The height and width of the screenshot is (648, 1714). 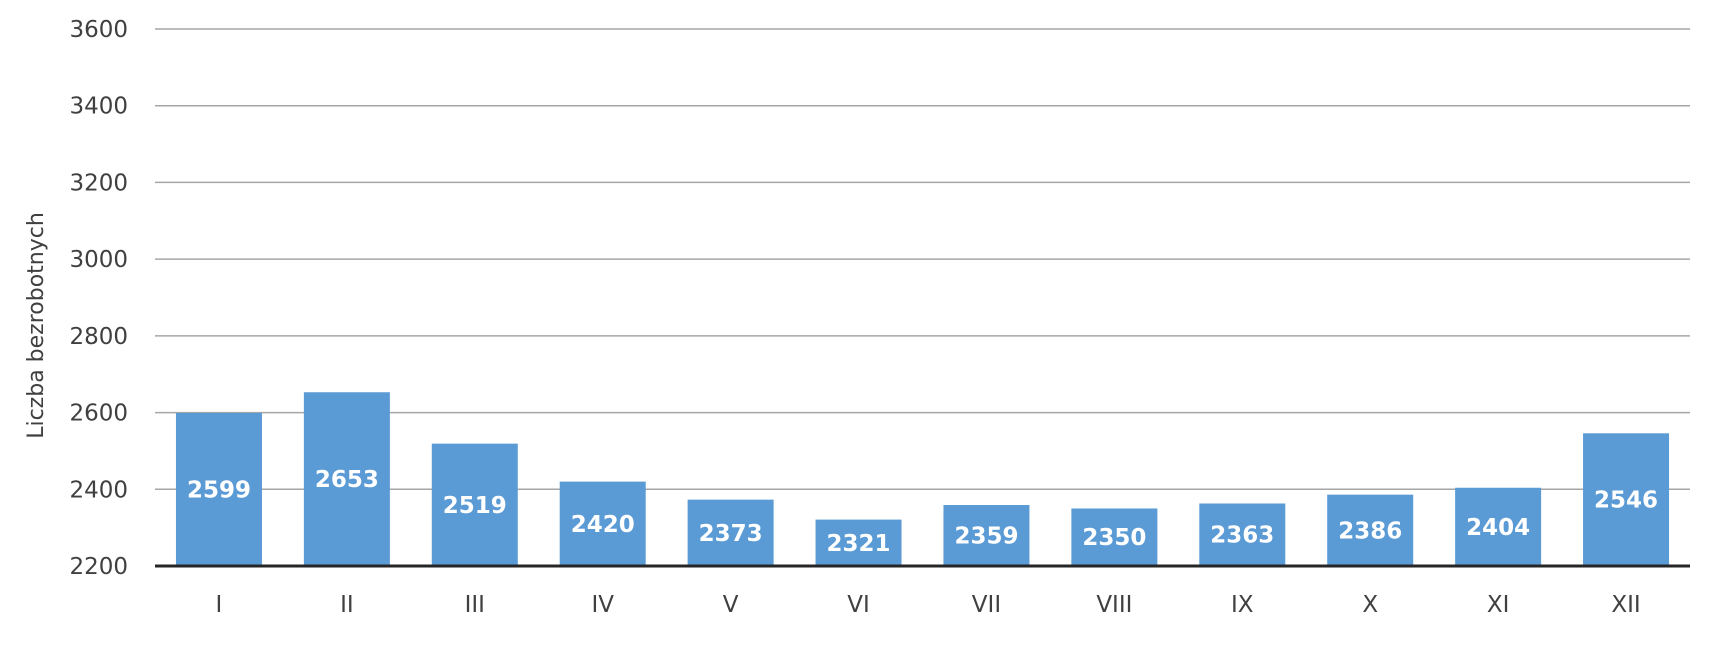 I want to click on x-tick-label: VI, so click(x=858, y=605).